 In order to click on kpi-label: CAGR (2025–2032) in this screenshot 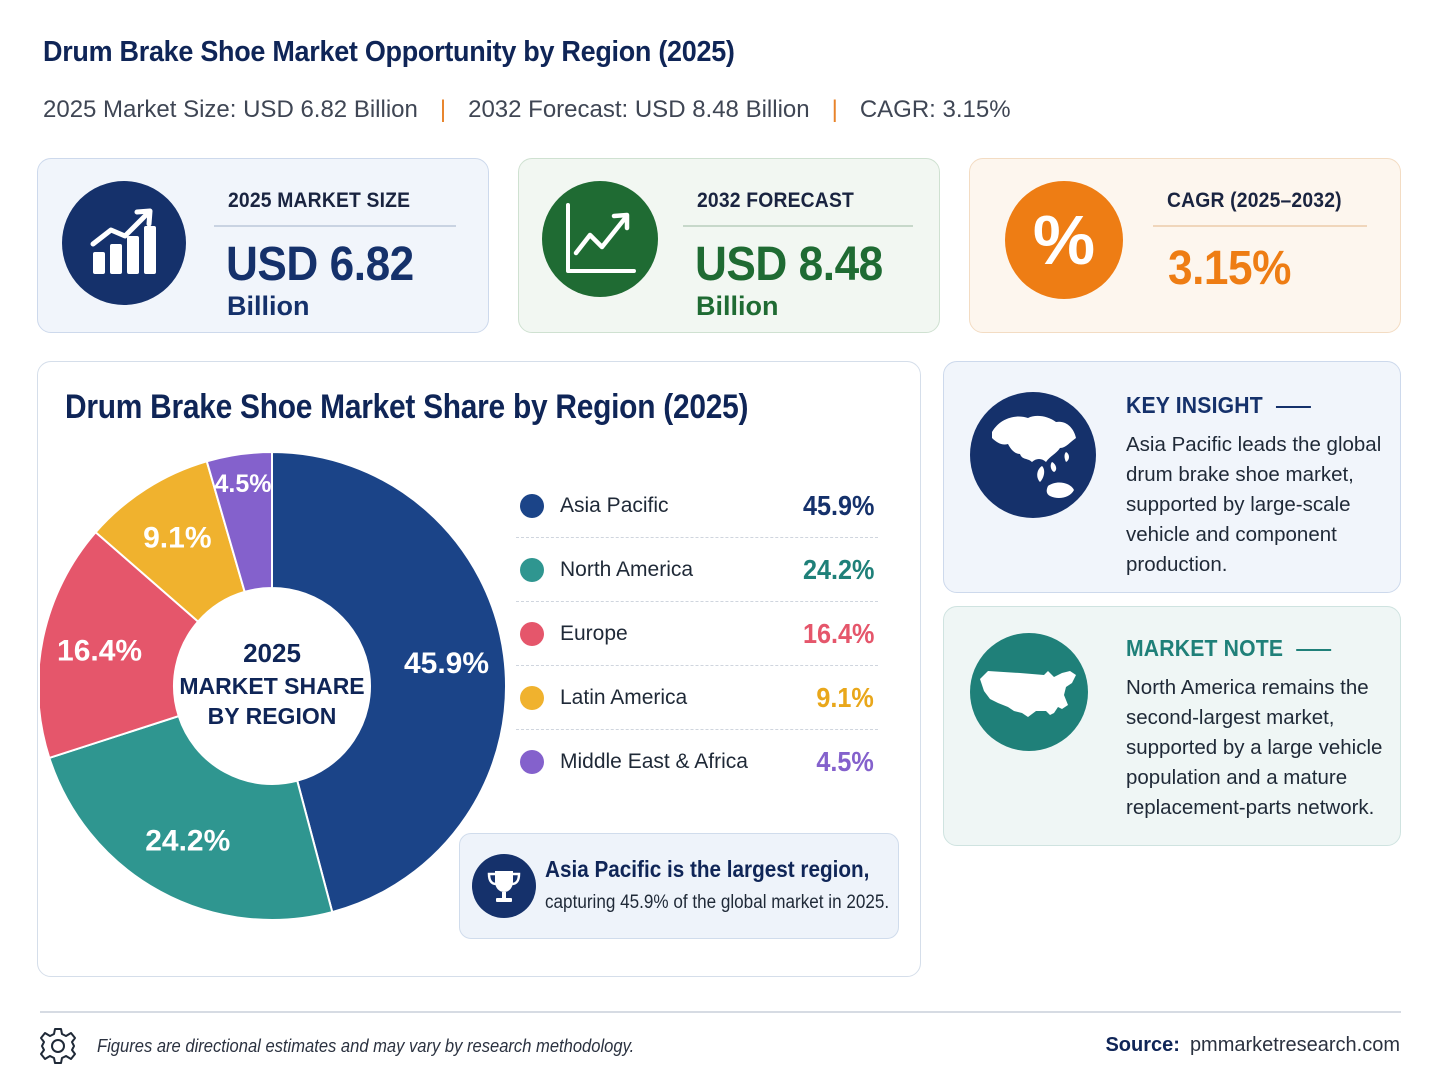, I will do `click(1254, 200)`.